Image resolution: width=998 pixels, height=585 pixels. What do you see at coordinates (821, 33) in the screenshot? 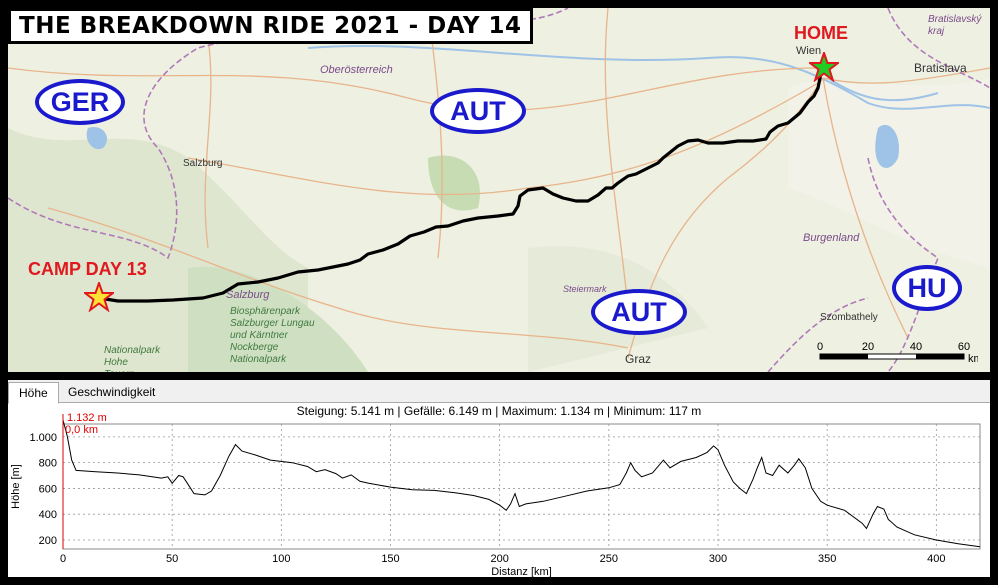
I see `home-label: HOME` at bounding box center [821, 33].